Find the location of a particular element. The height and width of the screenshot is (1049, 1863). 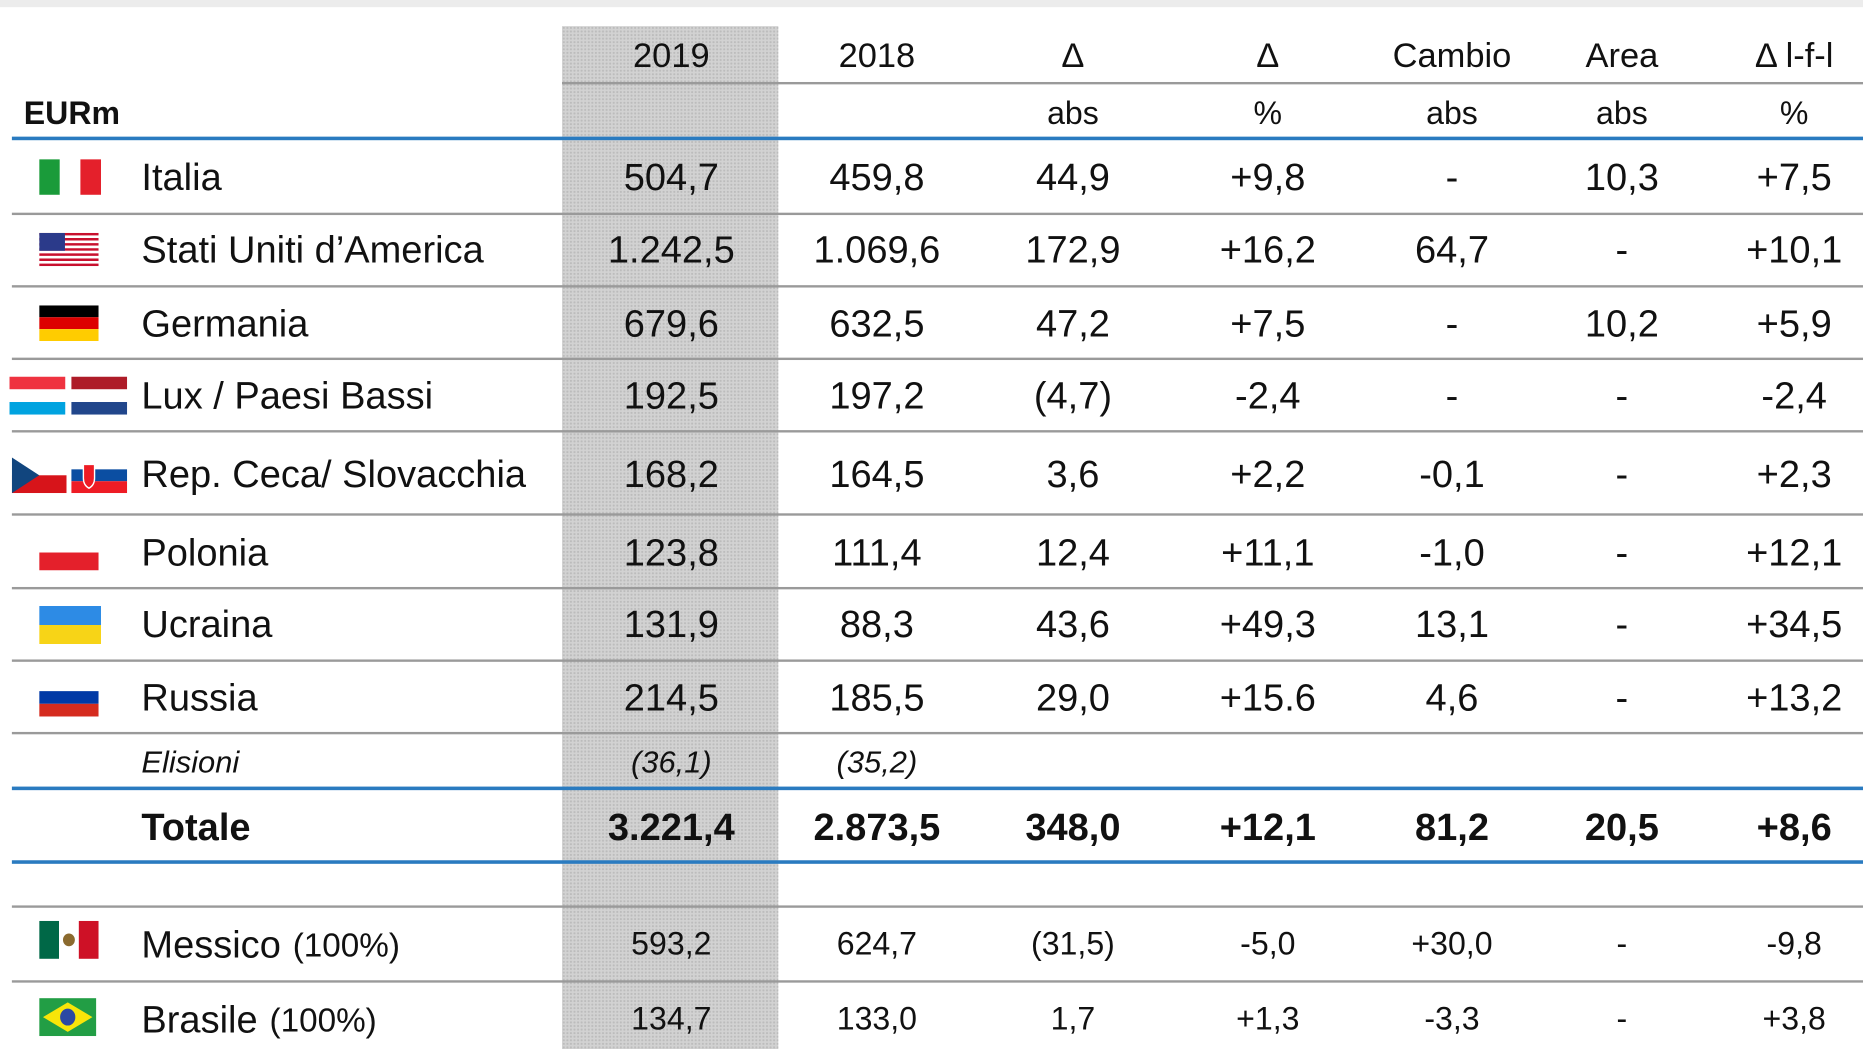

cell-value: -9,8 is located at coordinates (1794, 944).